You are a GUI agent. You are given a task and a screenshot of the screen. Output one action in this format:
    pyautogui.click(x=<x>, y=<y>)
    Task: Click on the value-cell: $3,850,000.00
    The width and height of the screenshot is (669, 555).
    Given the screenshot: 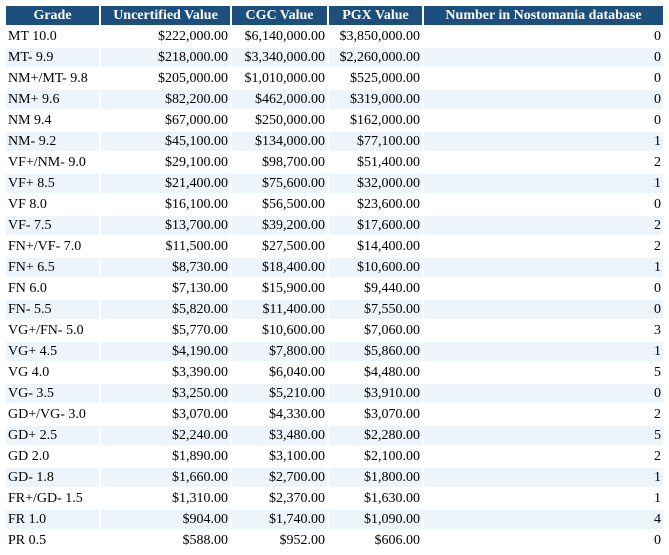 What is the action you would take?
    pyautogui.click(x=380, y=36)
    